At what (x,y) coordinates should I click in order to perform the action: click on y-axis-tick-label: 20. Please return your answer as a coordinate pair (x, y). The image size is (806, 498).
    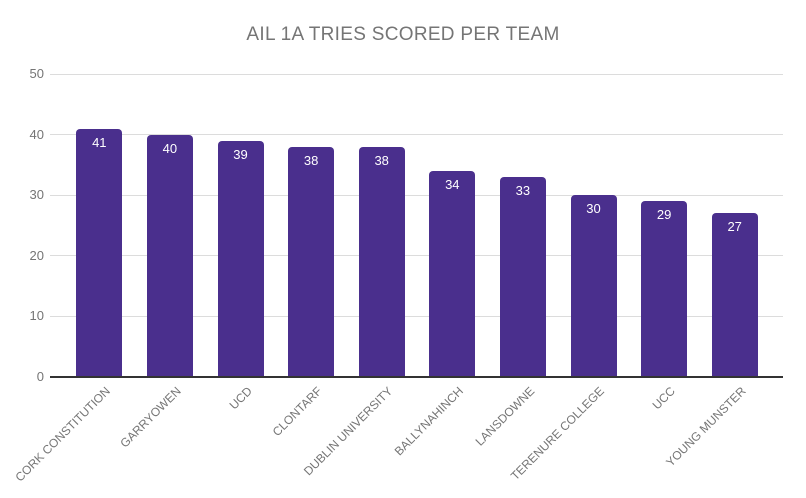
    Looking at the image, I should click on (36, 255).